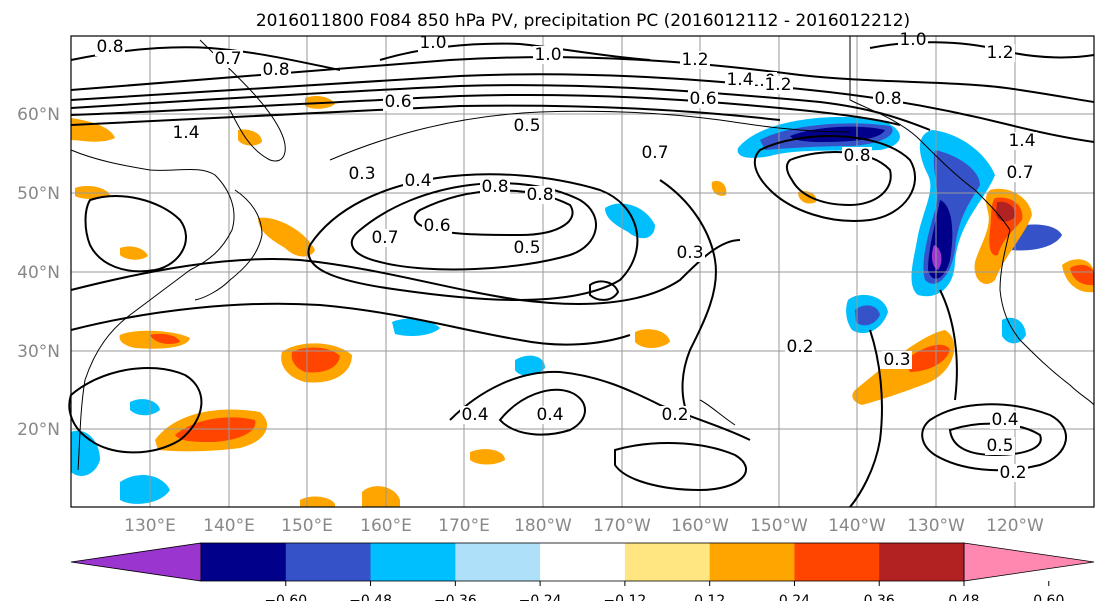 The height and width of the screenshot is (601, 1105). What do you see at coordinates (165, 338) in the screenshot?
I see `shade-westpac-red` at bounding box center [165, 338].